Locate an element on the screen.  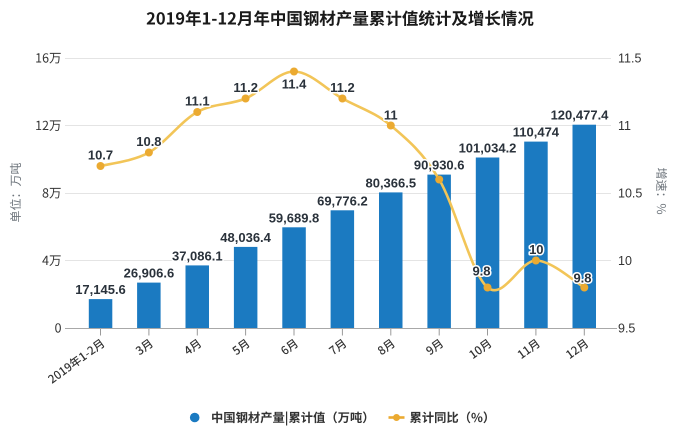
svg-text: 101,034.2 is located at coordinates (488, 148).